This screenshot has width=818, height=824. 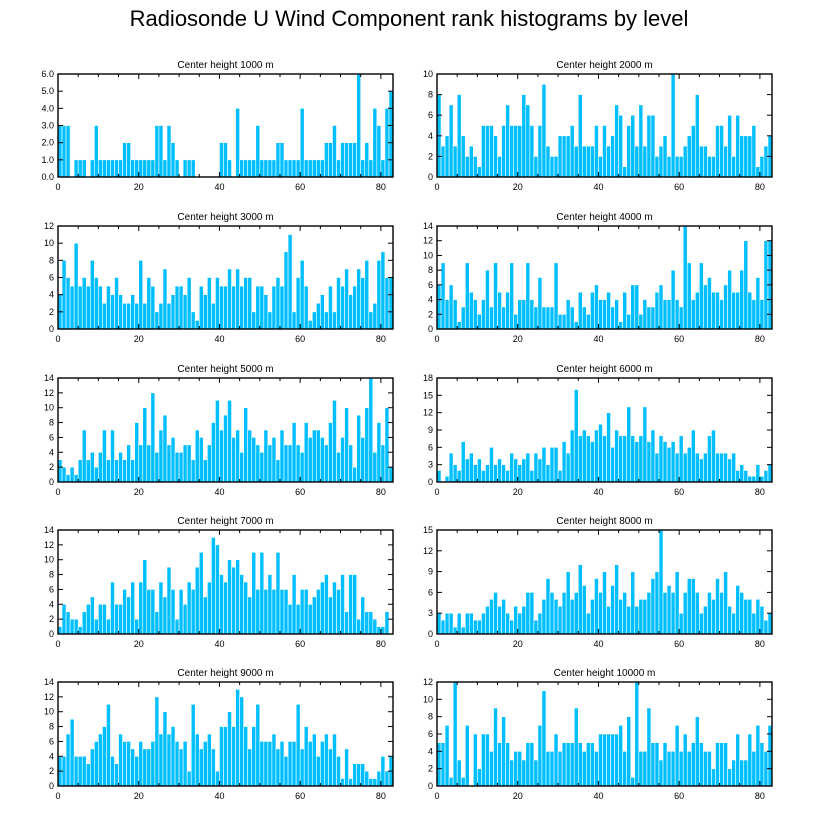 What do you see at coordinates (49, 393) in the screenshot?
I see `y-tick-label: 12` at bounding box center [49, 393].